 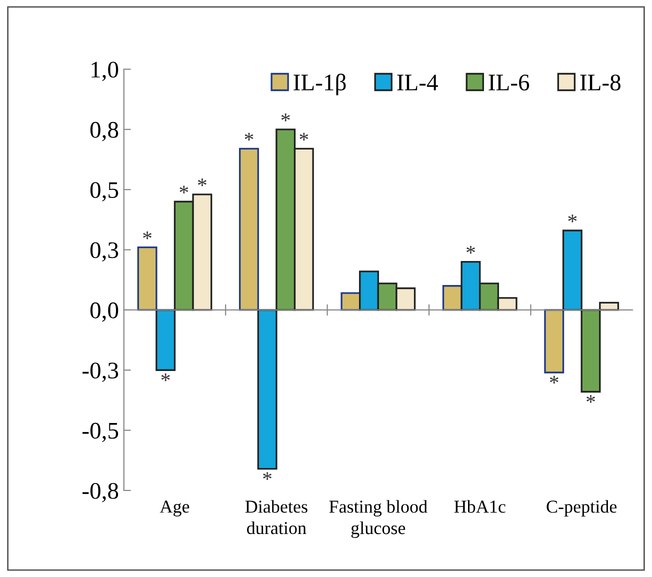 I want to click on legend-label: IL-8, so click(x=600, y=82).